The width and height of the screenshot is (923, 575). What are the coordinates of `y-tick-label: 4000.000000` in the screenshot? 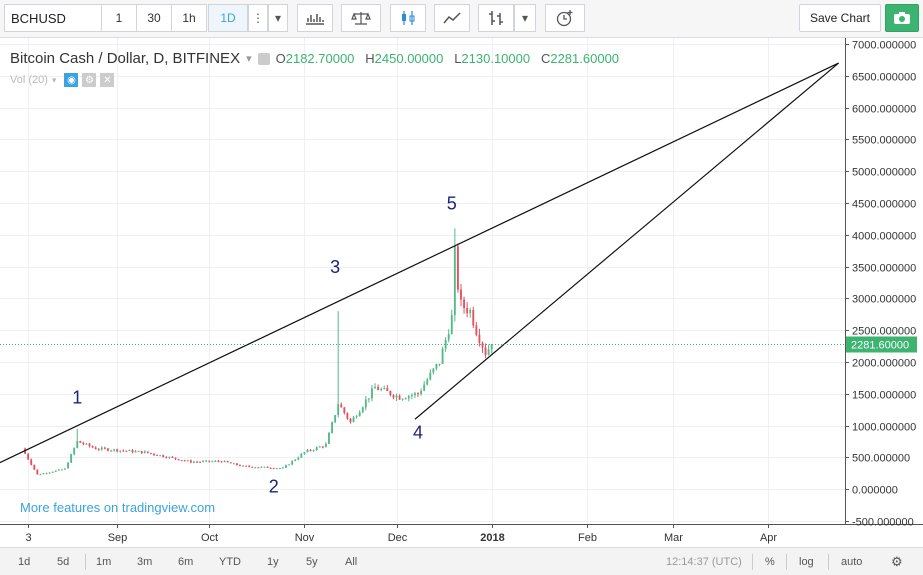 It's located at (884, 237).